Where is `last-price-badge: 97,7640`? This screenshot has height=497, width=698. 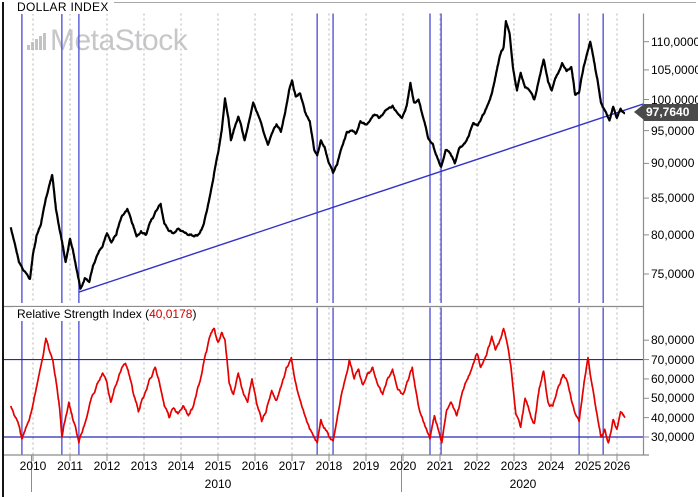 last-price-badge: 97,7640 is located at coordinates (666, 112).